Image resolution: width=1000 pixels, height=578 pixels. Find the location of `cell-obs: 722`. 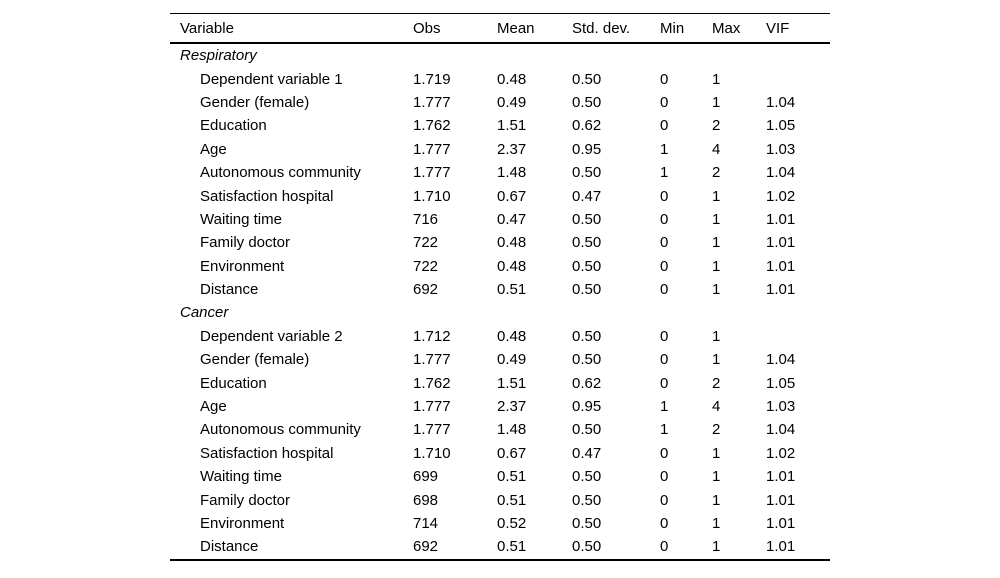

cell-obs: 722 is located at coordinates (426, 266).